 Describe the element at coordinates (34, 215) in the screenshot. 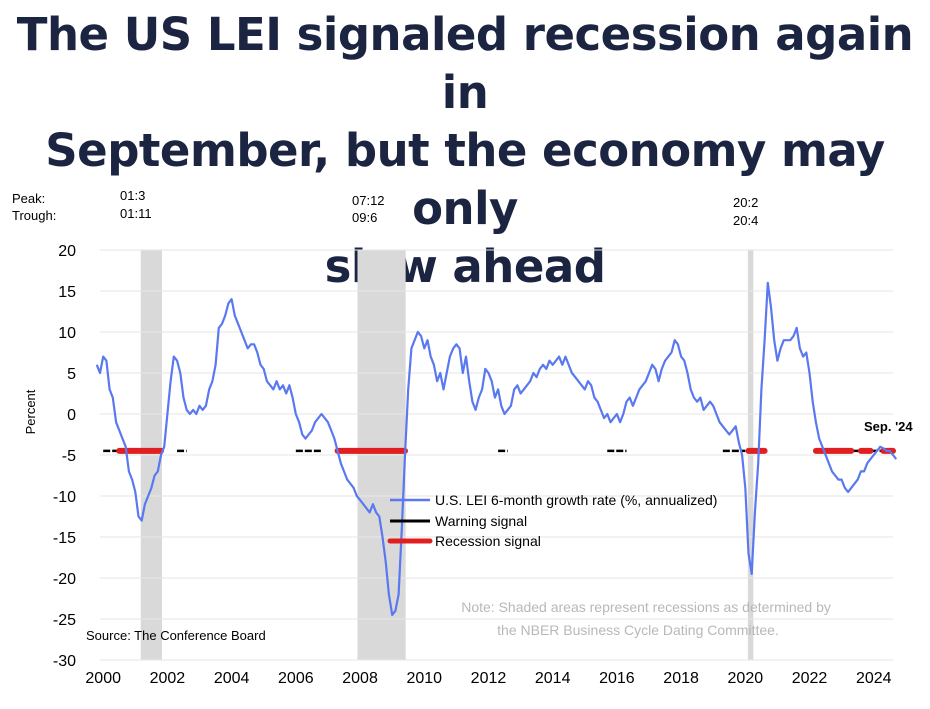

I see `trough-header-label: Trough:` at that location.